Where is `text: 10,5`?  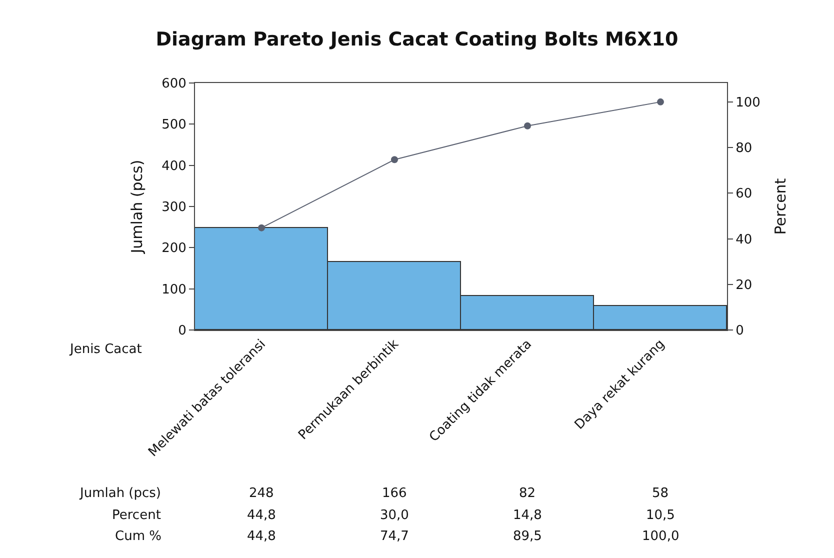
text: 10,5 is located at coordinates (660, 515).